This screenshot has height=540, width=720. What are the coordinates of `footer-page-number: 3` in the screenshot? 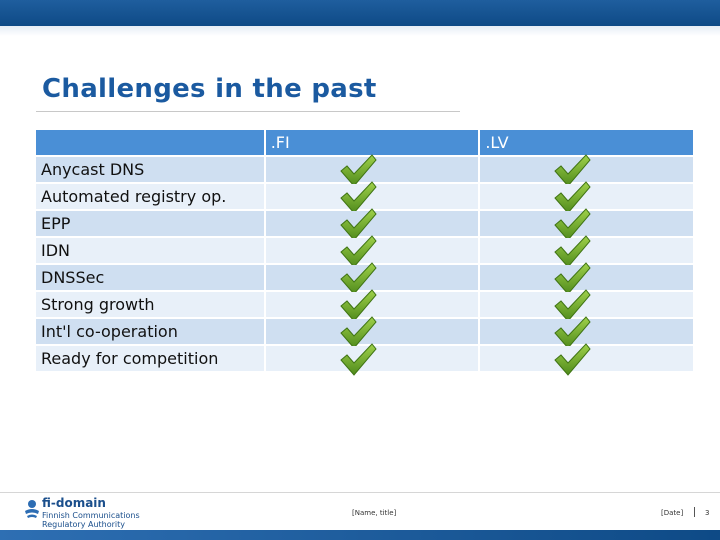 It's located at (707, 513).